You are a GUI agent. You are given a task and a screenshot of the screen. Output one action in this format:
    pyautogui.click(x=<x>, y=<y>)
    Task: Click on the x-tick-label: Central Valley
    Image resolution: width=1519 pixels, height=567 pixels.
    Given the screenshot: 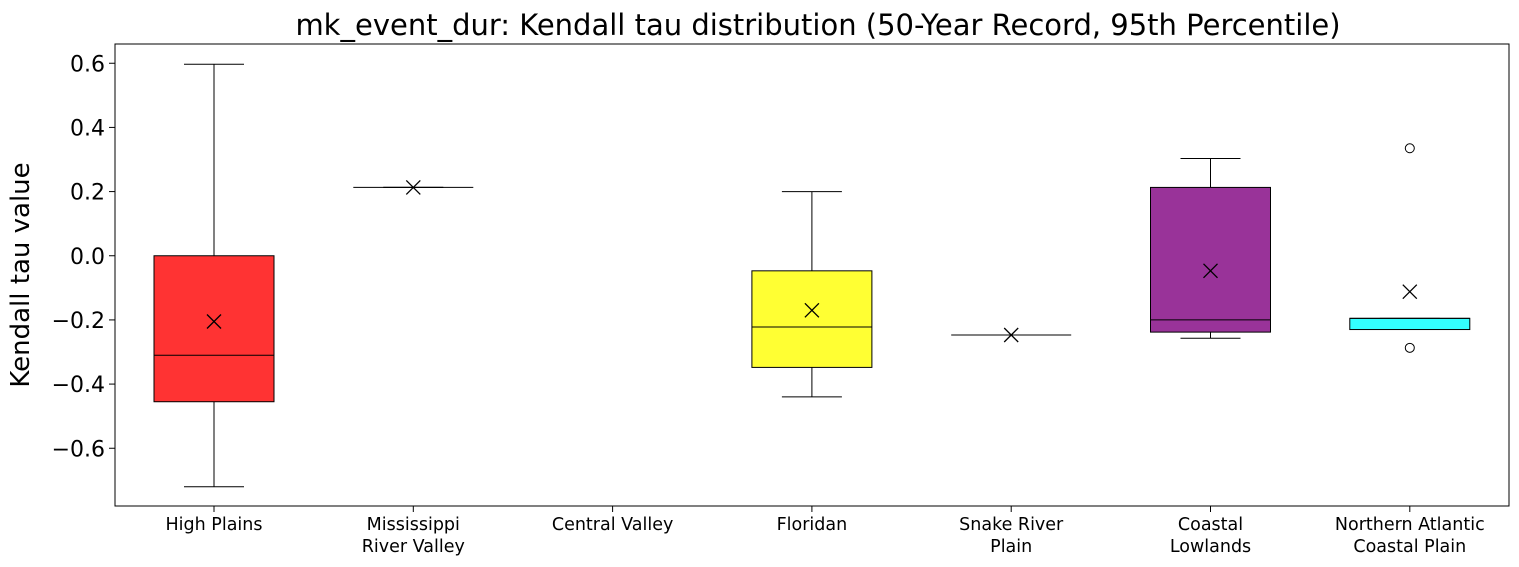 What is the action you would take?
    pyautogui.click(x=612, y=525)
    